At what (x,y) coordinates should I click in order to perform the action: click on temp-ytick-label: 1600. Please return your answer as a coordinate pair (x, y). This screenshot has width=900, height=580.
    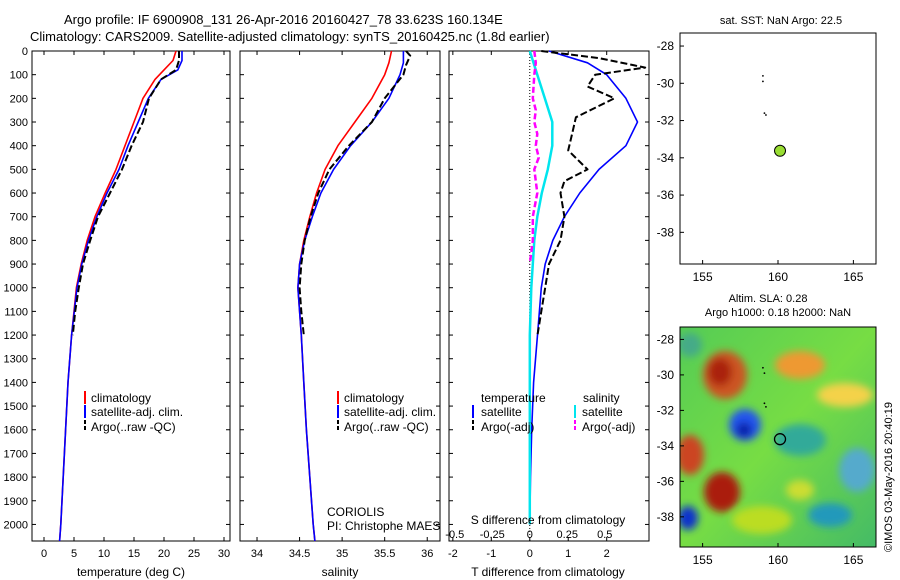
    Looking at the image, I should click on (16, 431).